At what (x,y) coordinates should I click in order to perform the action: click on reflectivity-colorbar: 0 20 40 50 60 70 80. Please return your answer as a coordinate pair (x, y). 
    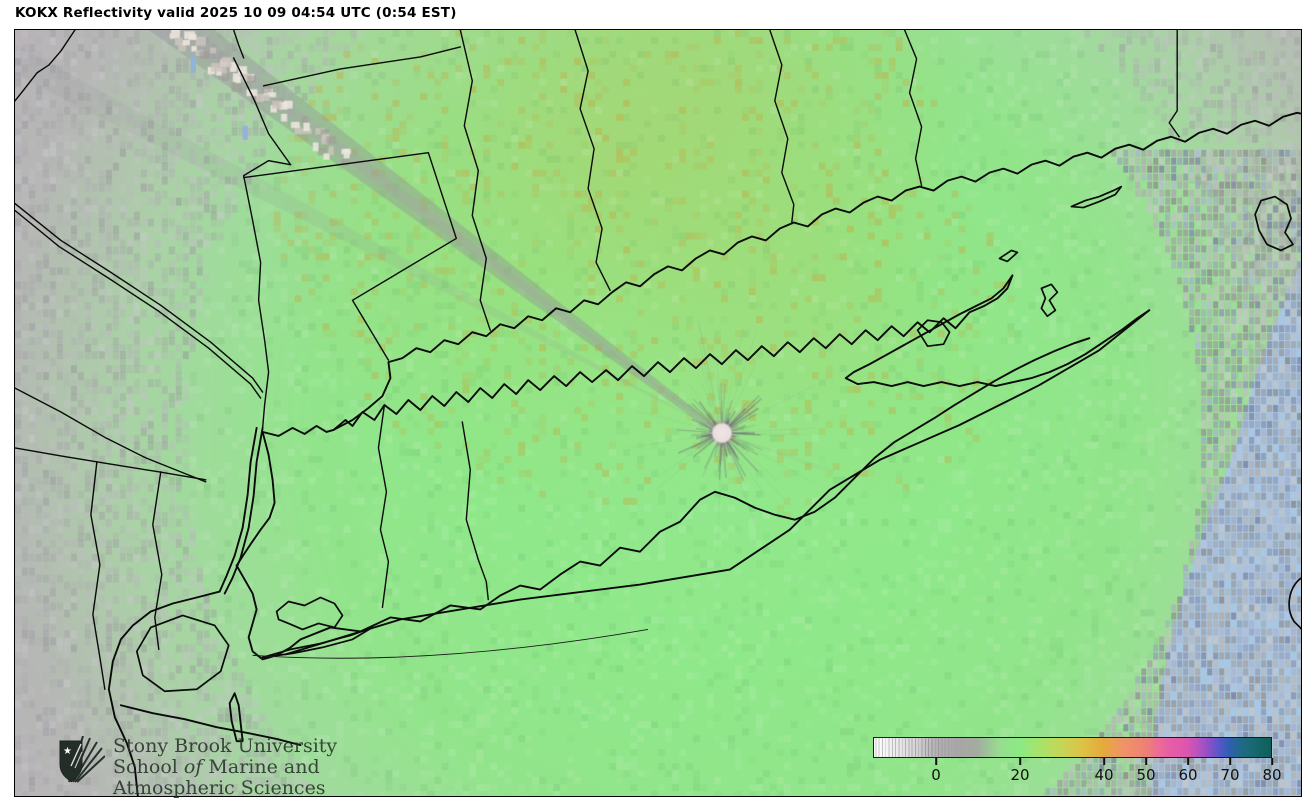
    Looking at the image, I should click on (1077, 760).